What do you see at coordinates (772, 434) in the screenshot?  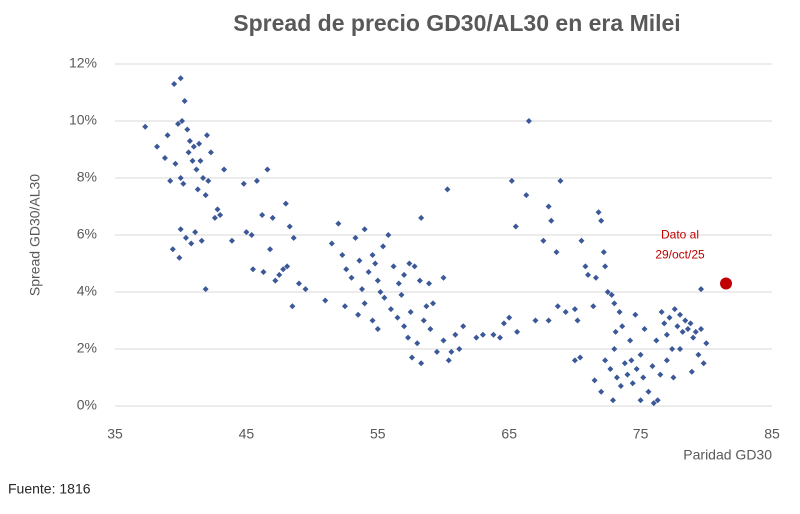 I see `x-tick-label: 85` at bounding box center [772, 434].